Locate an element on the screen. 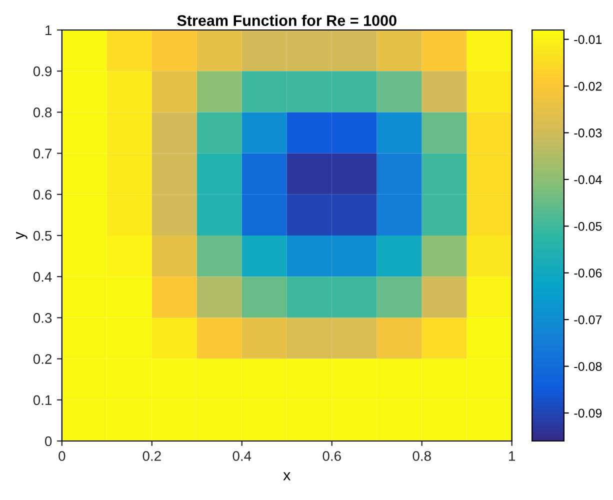 Image resolution: width=613 pixels, height=500 pixels. y-tick-label: 0.6 is located at coordinates (42, 195).